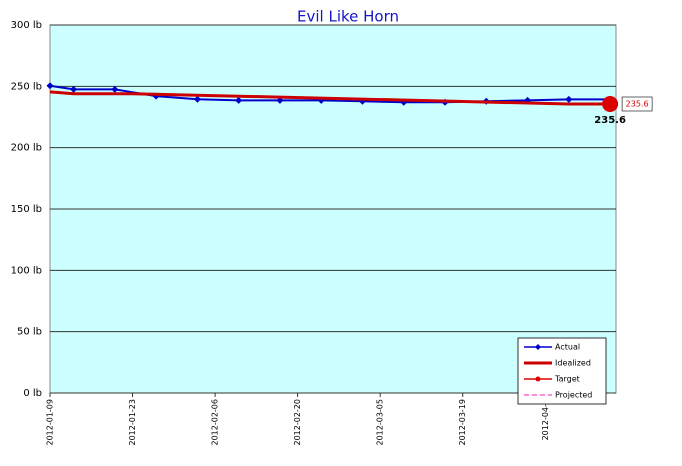 This screenshot has width=682, height=466. Describe the element at coordinates (462, 422) in the screenshot. I see `x-tick-label: 2012-03-19` at that location.